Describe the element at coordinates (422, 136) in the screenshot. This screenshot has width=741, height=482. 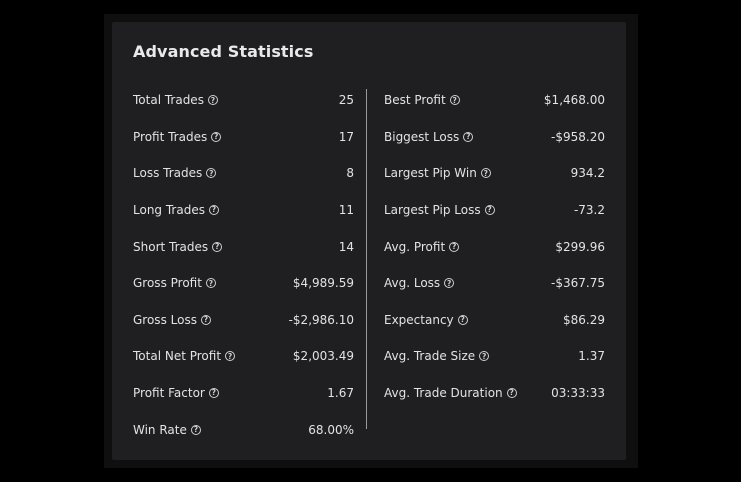
I see `stat-label: Biggest Loss` at that location.